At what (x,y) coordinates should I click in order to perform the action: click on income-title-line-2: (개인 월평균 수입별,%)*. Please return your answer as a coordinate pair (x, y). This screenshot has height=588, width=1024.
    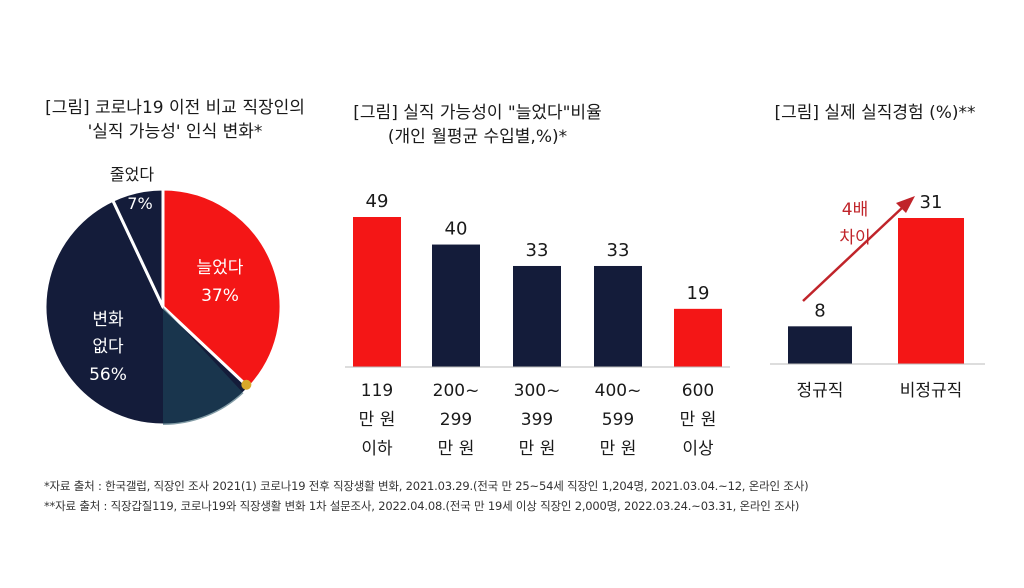
    Looking at the image, I should click on (477, 137).